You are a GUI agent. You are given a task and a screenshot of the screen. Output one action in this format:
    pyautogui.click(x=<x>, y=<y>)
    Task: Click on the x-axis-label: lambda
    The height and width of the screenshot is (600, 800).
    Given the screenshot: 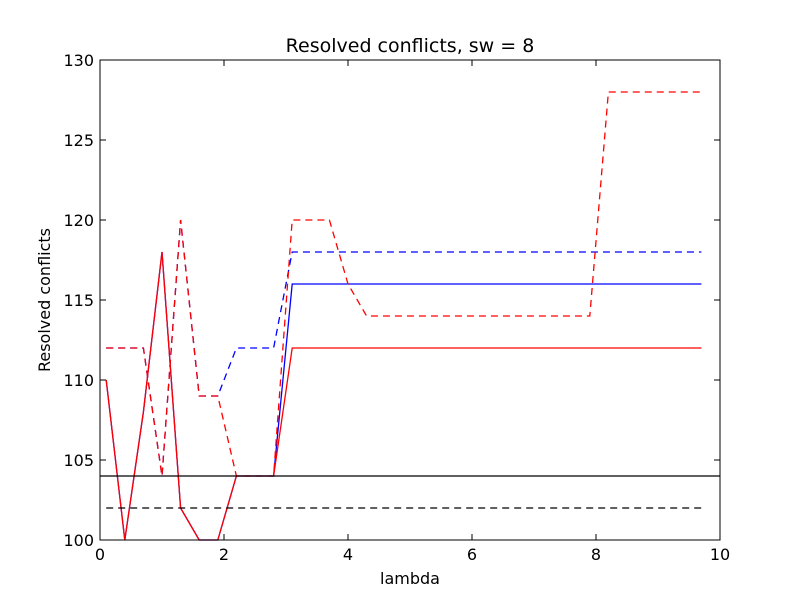 What is the action you would take?
    pyautogui.click(x=410, y=578)
    